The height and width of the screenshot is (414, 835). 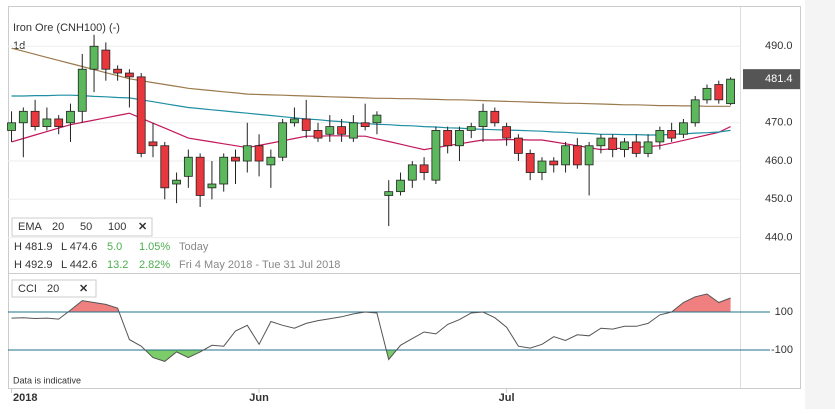 What do you see at coordinates (820, 204) in the screenshot?
I see `scroll-area` at bounding box center [820, 204].